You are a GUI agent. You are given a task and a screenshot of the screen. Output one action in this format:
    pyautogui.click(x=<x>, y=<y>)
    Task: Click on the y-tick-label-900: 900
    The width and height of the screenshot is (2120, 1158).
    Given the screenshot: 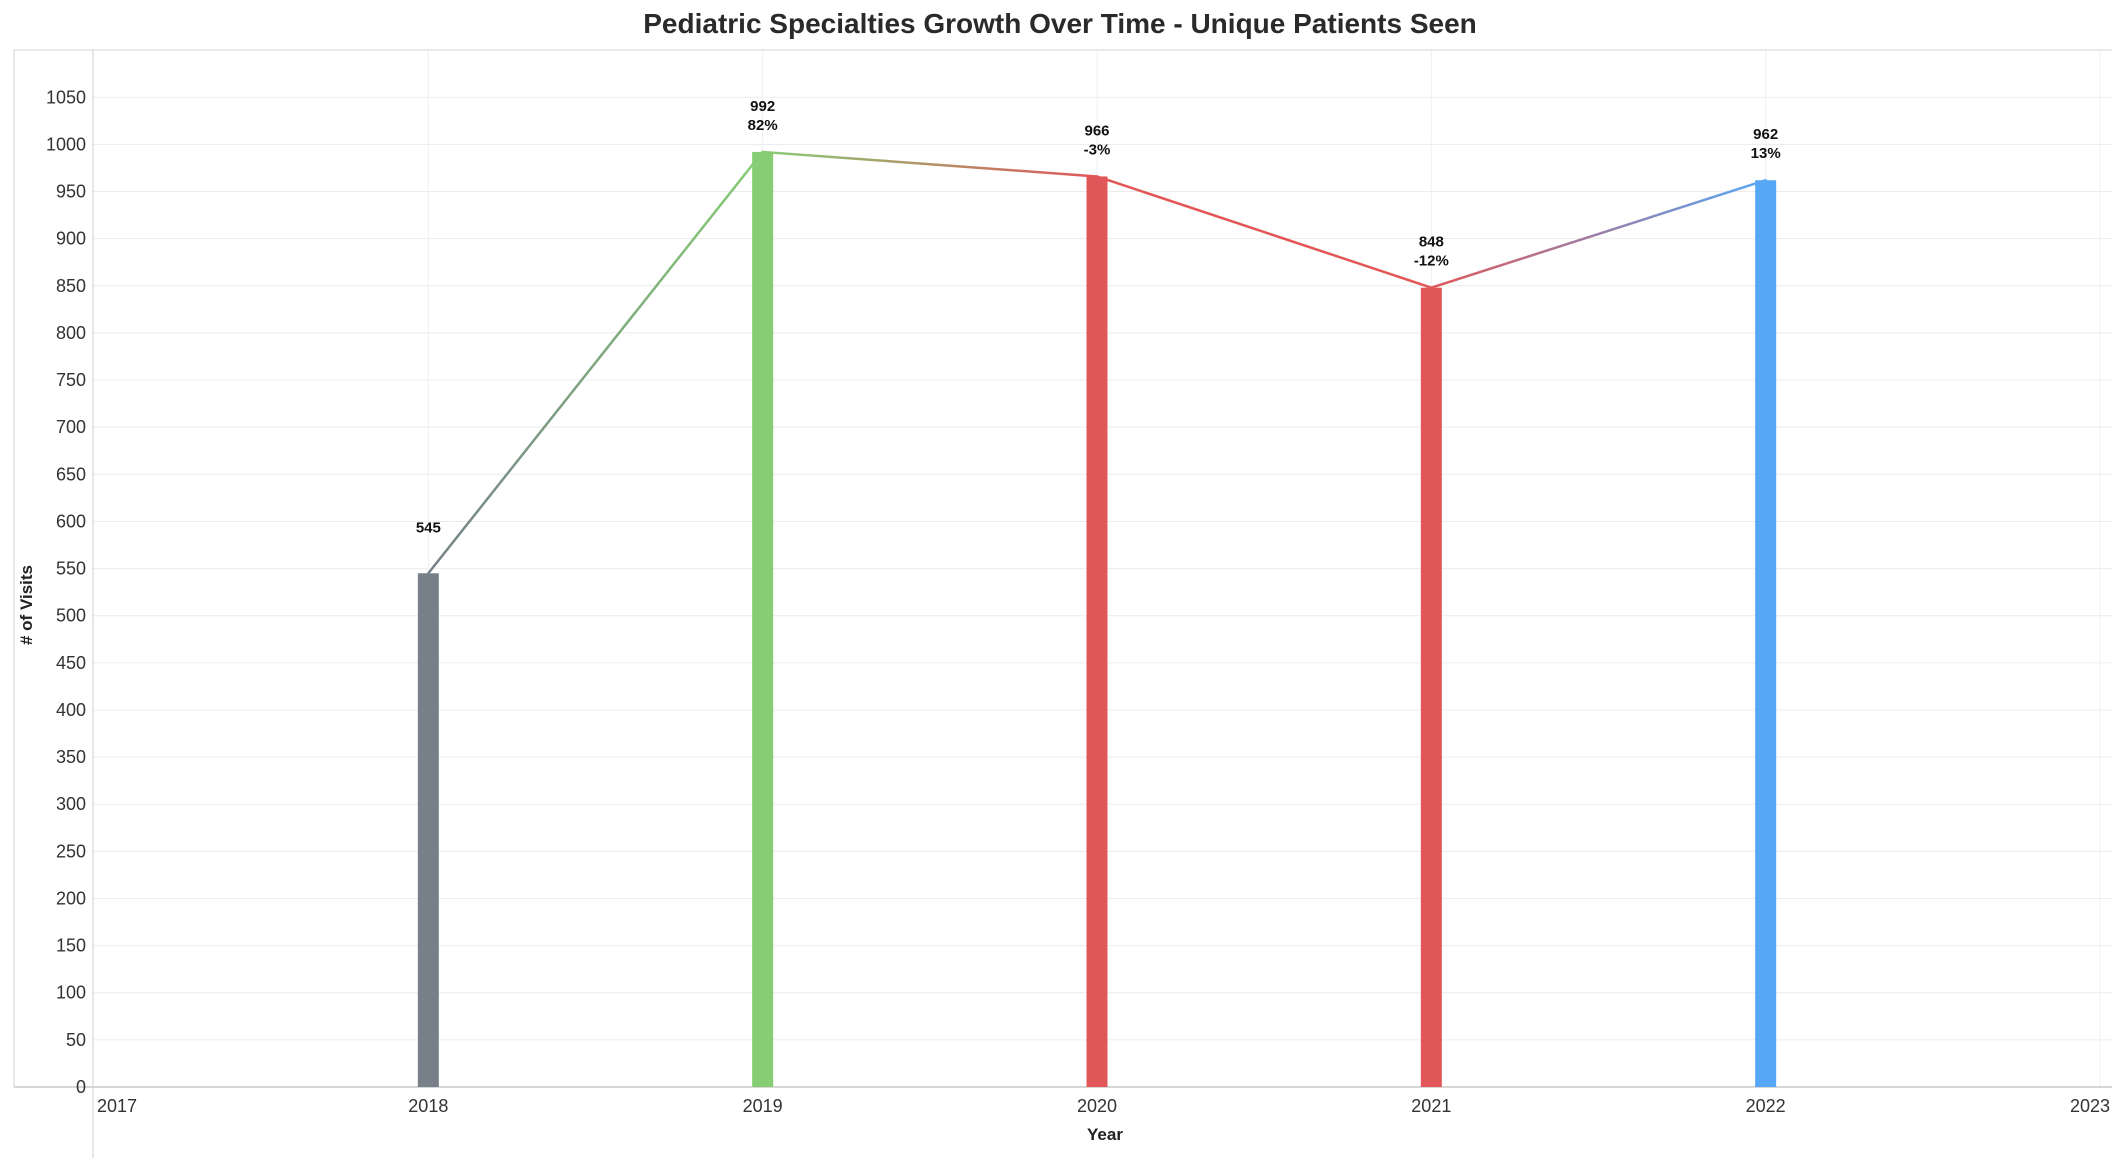 What is the action you would take?
    pyautogui.click(x=71, y=239)
    